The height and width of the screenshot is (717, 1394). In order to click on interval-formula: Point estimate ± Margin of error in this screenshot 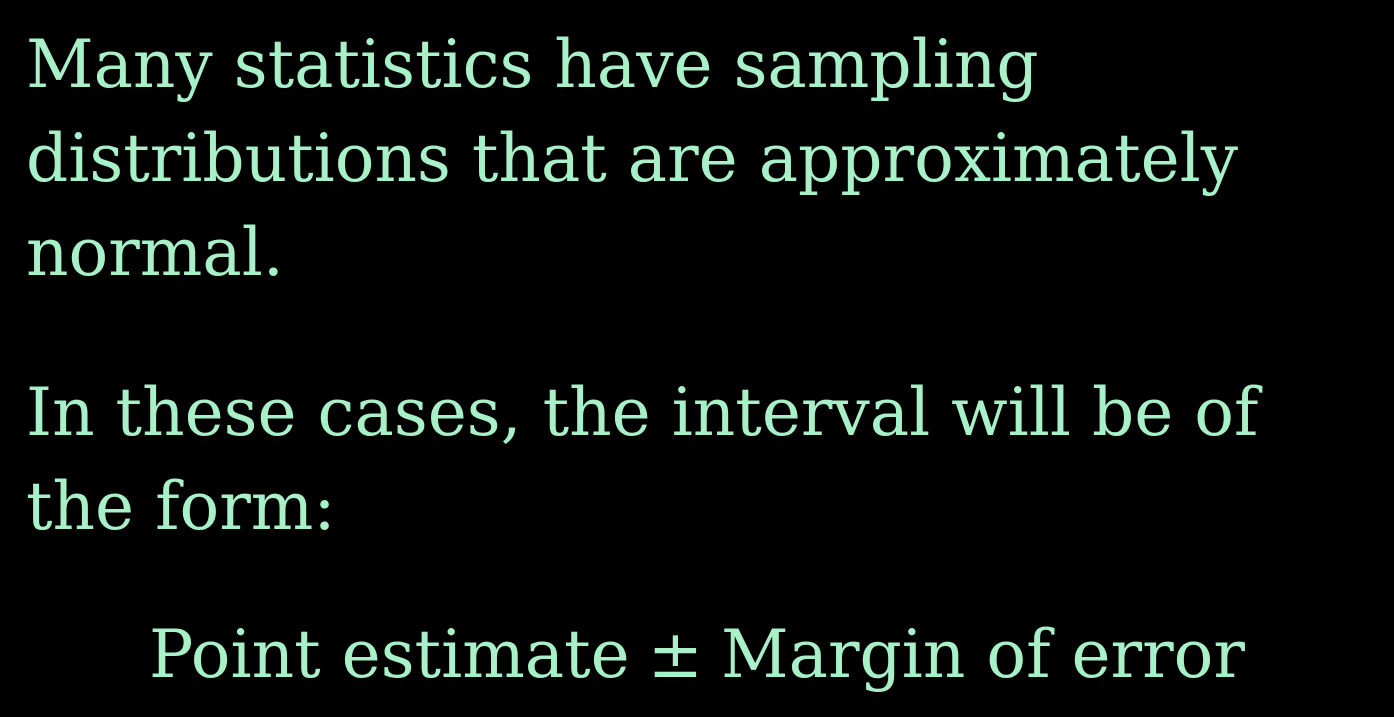, I will do `click(697, 655)`.